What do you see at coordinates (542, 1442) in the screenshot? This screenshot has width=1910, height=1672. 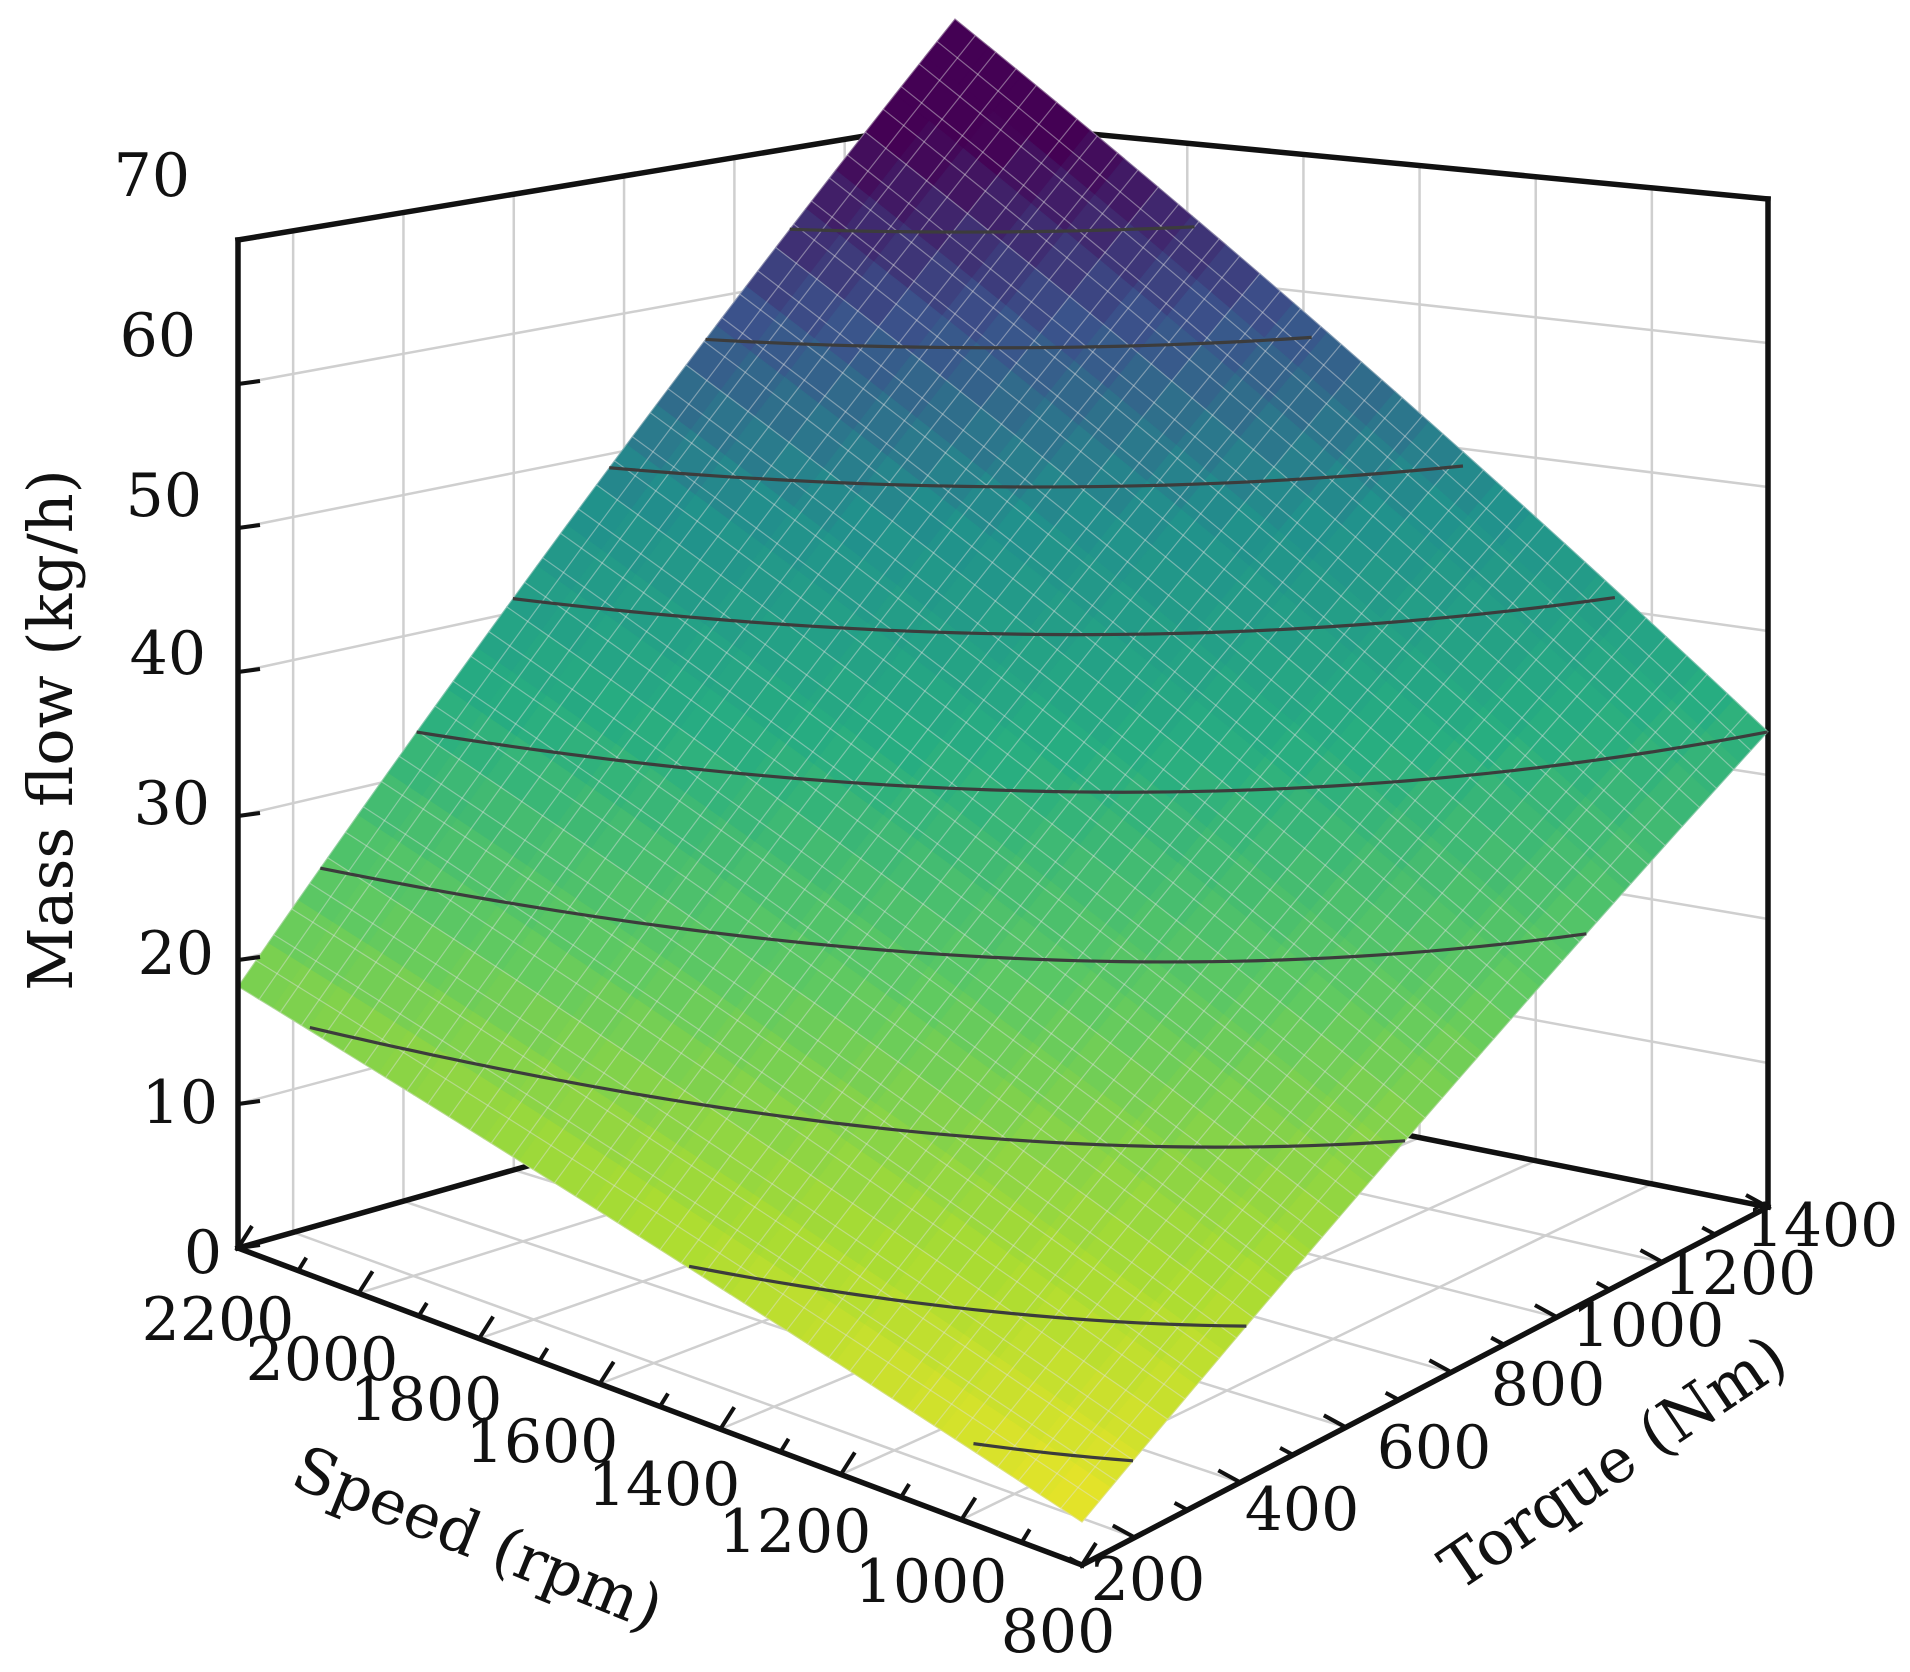 I see `x-tick-label: 1600` at bounding box center [542, 1442].